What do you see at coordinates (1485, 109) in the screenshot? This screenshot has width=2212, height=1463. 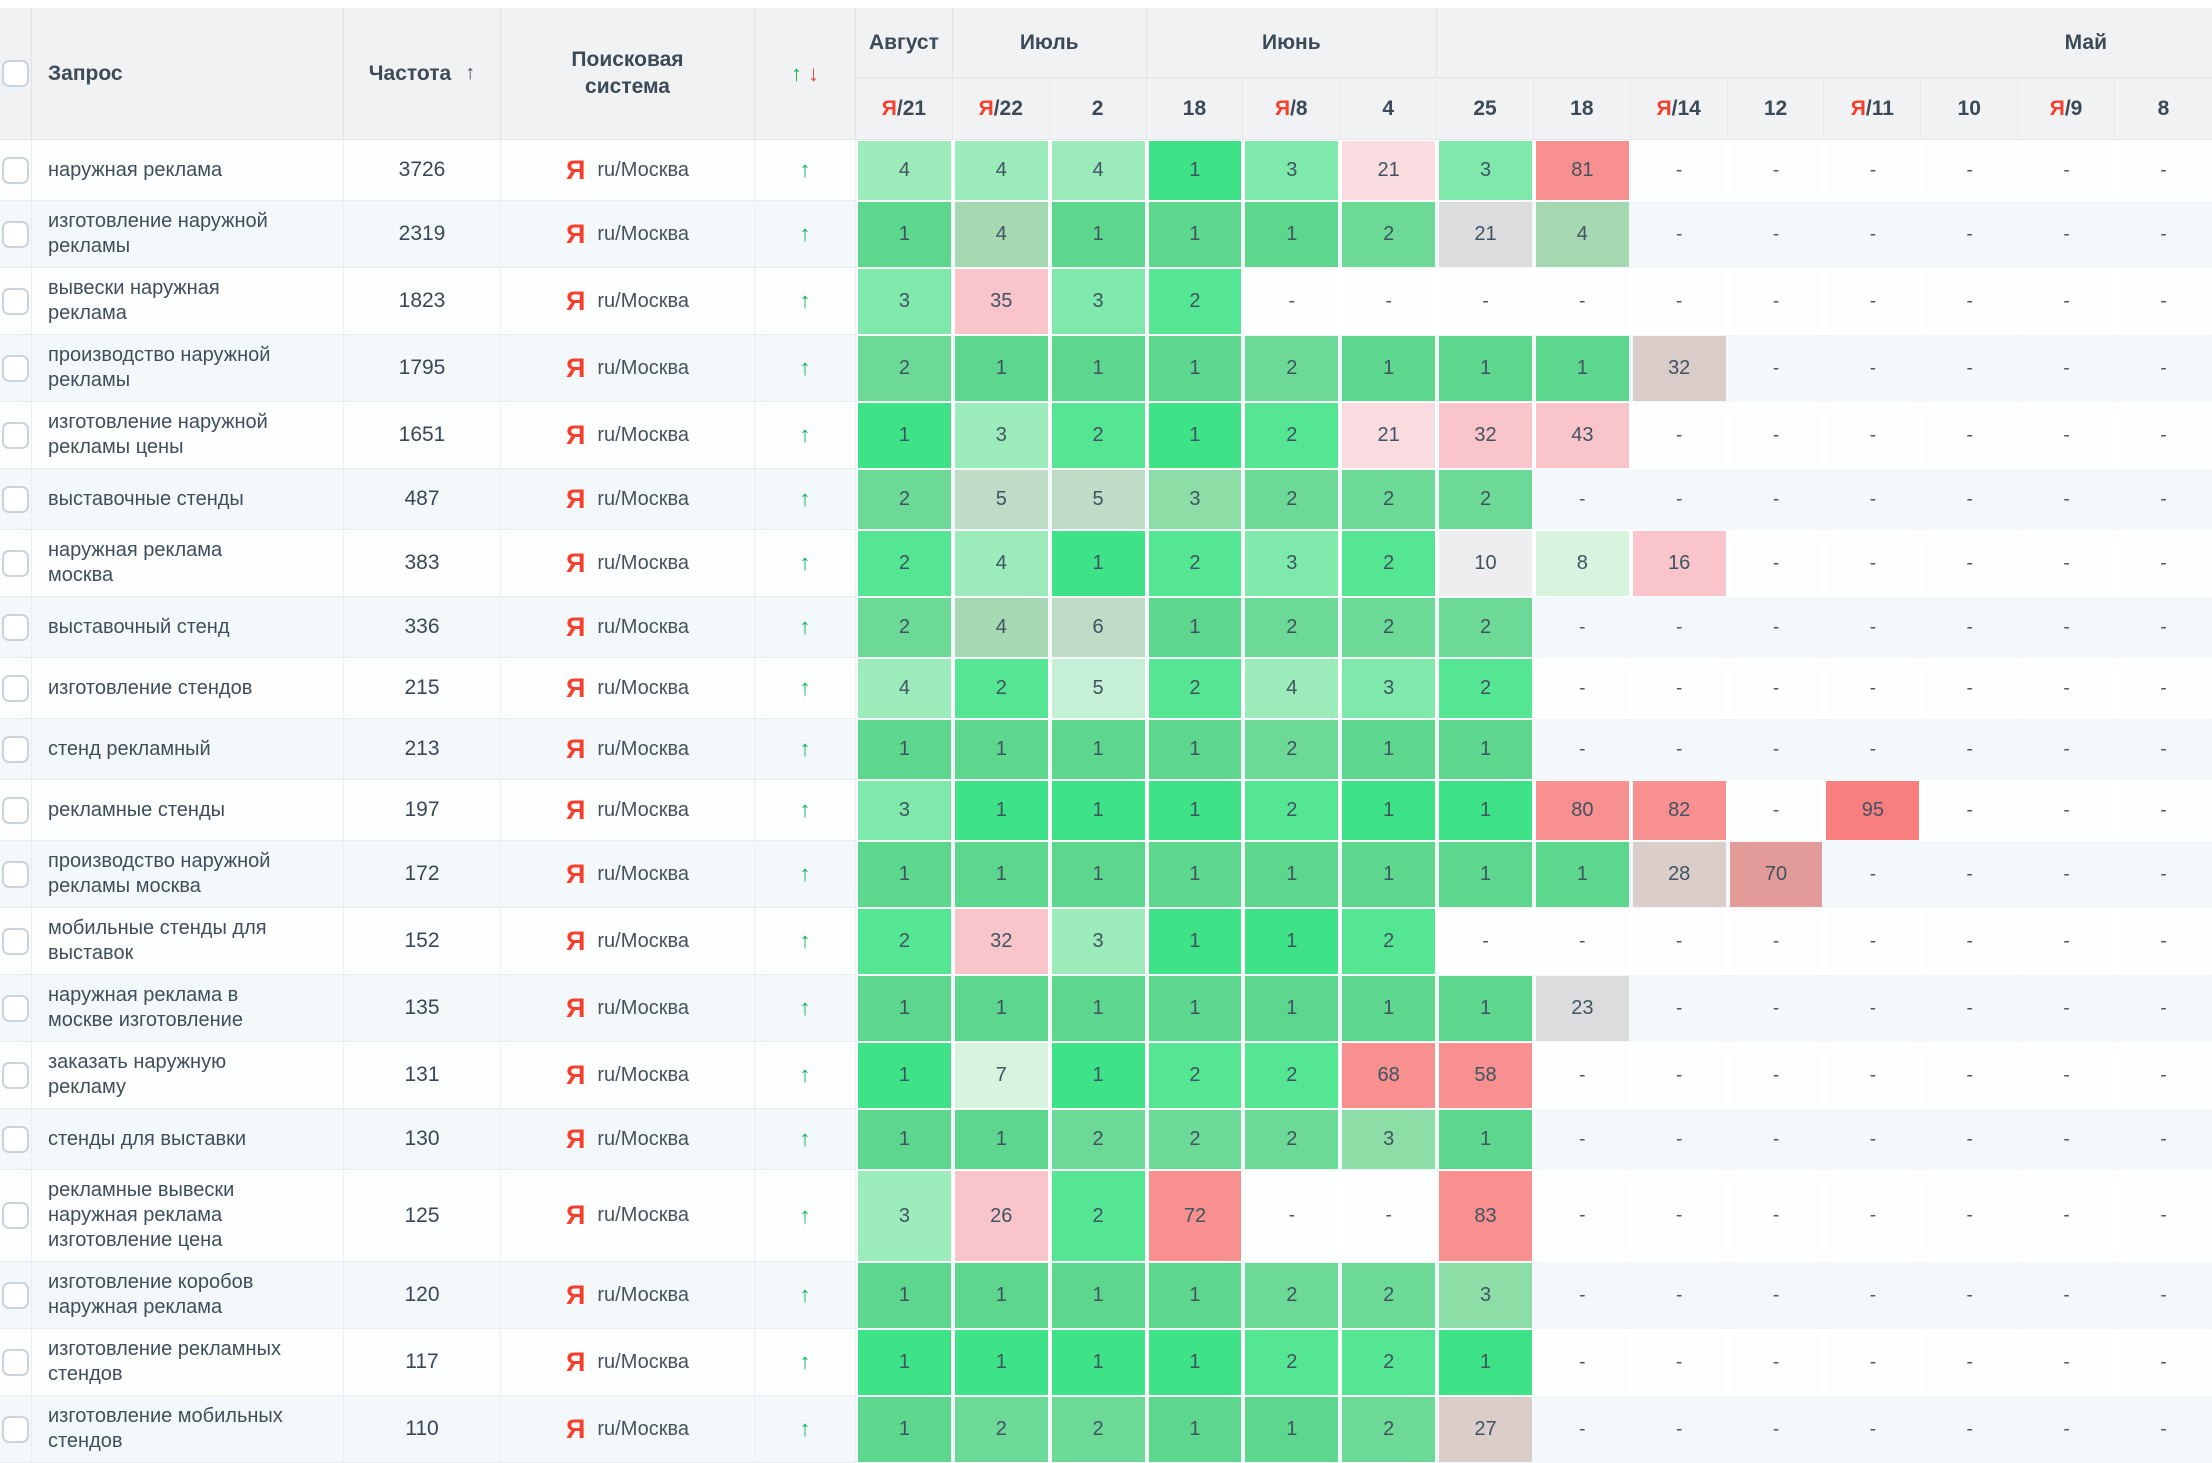 I see `date-column-header: 25` at bounding box center [1485, 109].